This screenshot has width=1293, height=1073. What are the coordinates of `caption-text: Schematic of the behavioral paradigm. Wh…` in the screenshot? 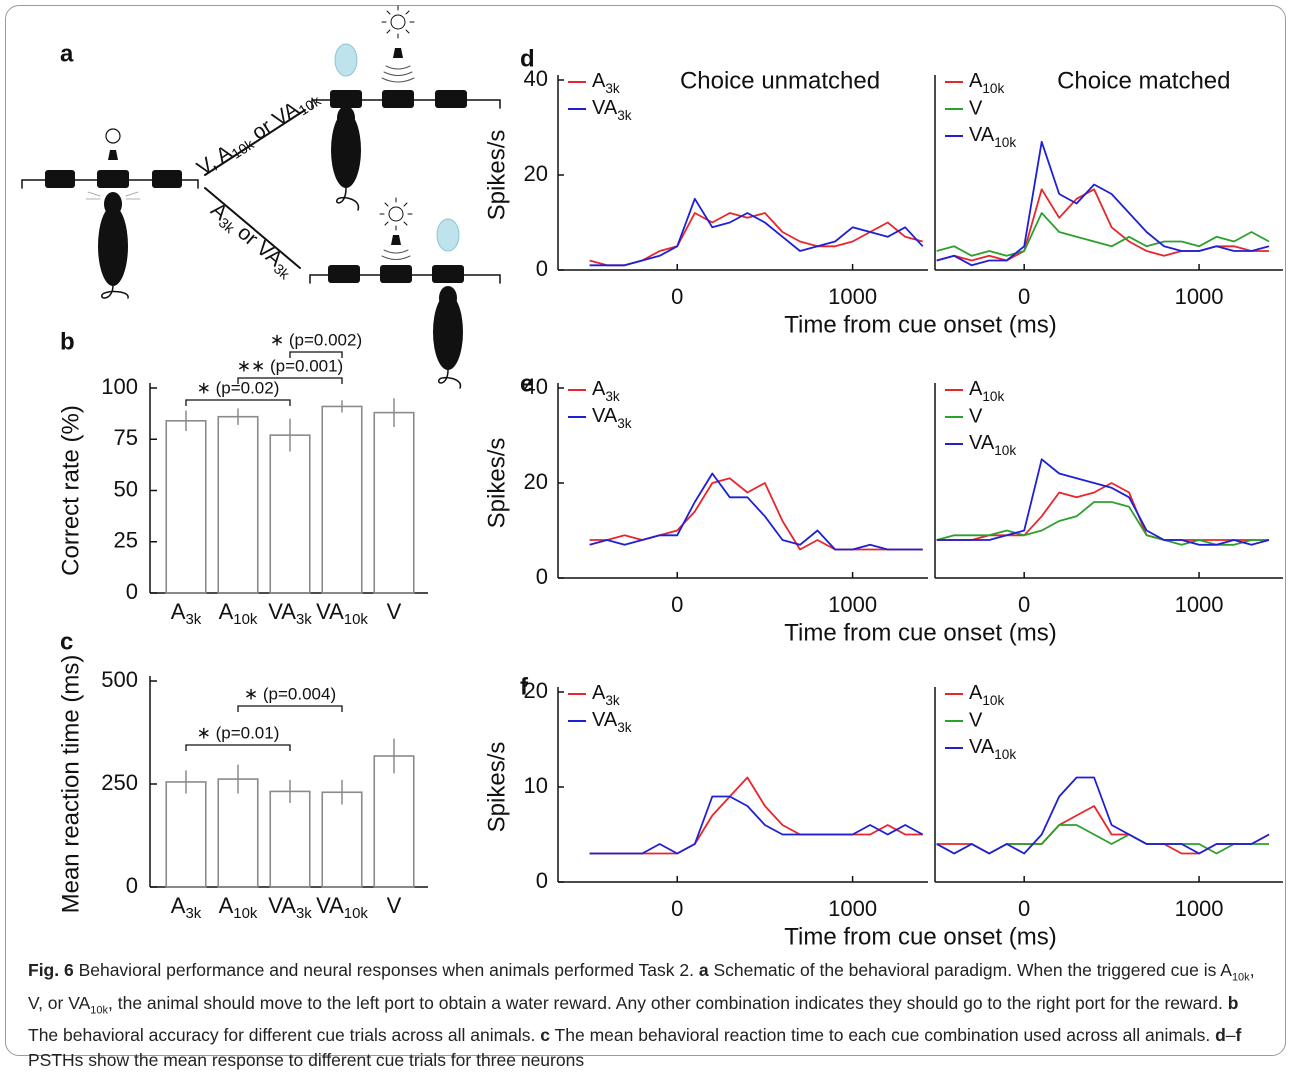 It's located at (970, 970).